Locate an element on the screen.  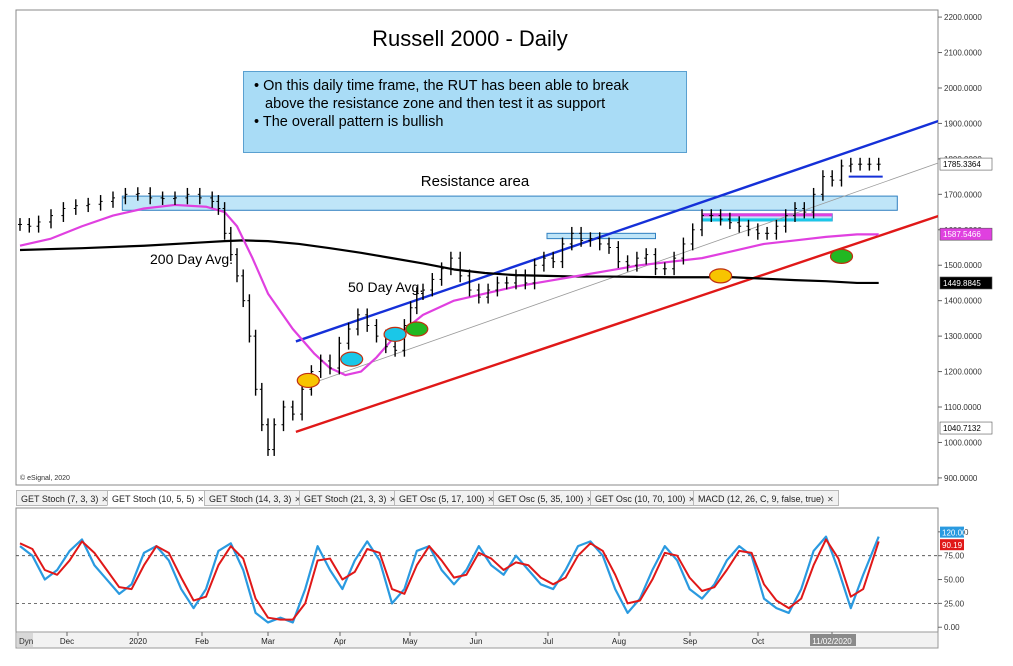
time-tick-label: Apr is located at coordinates (340, 641).